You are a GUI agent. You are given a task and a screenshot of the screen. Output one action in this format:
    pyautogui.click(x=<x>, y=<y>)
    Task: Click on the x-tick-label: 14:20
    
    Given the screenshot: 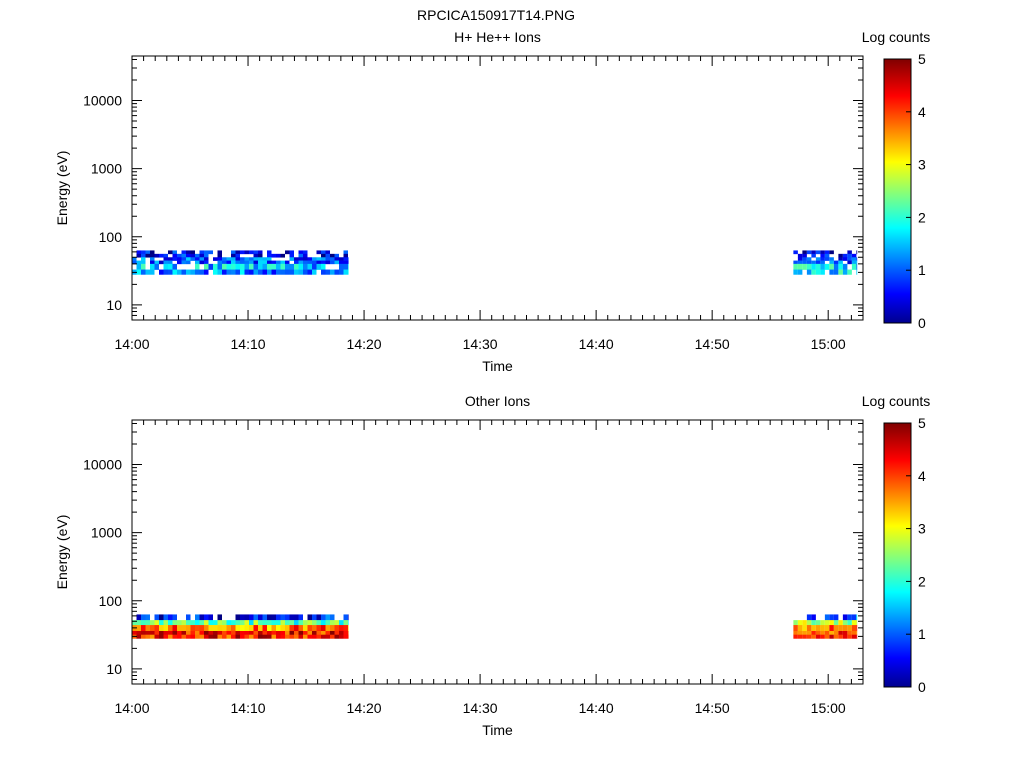 What is the action you would take?
    pyautogui.click(x=364, y=344)
    